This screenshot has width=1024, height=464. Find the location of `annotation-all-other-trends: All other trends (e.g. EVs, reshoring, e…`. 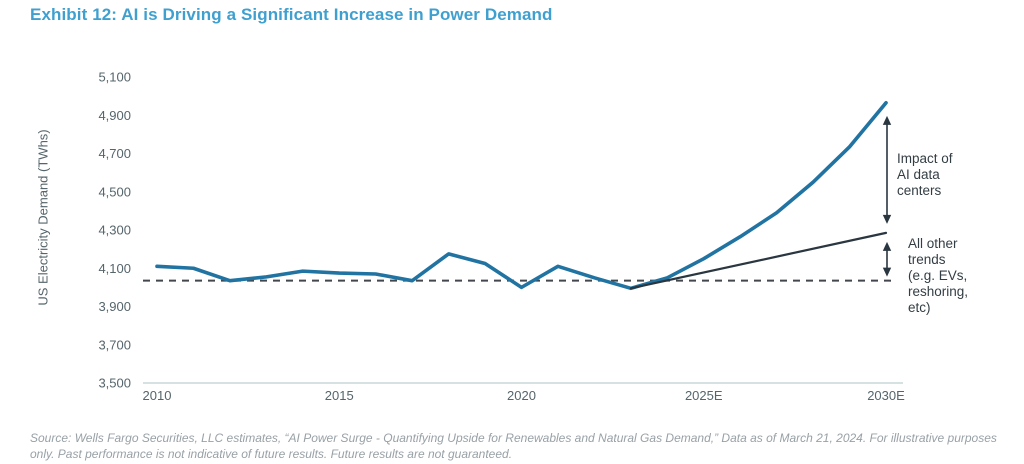

annotation-all-other-trends: All other trends (e.g. EVs, reshoring, e… is located at coordinates (938, 275).